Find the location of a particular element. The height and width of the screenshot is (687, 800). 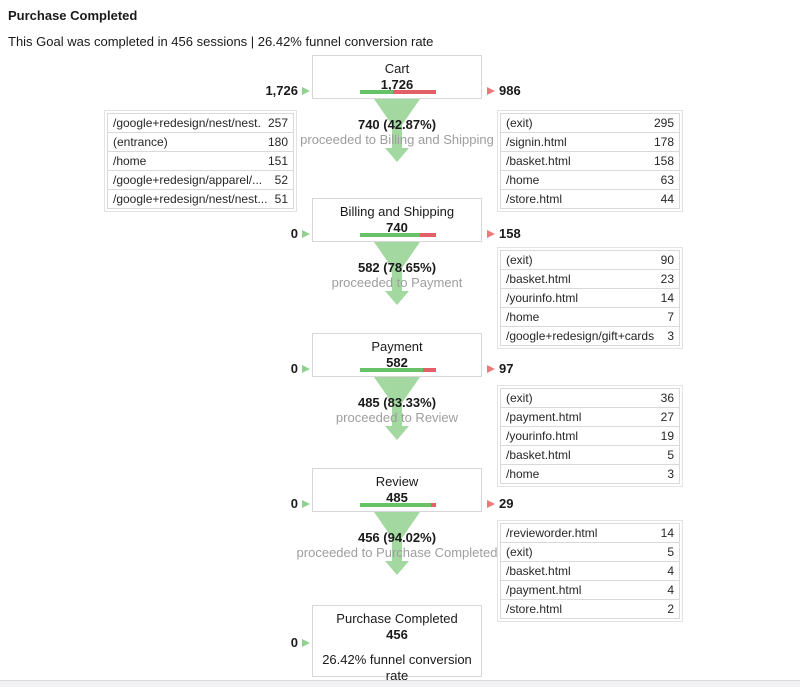

exiting-count: 29 is located at coordinates (506, 503).